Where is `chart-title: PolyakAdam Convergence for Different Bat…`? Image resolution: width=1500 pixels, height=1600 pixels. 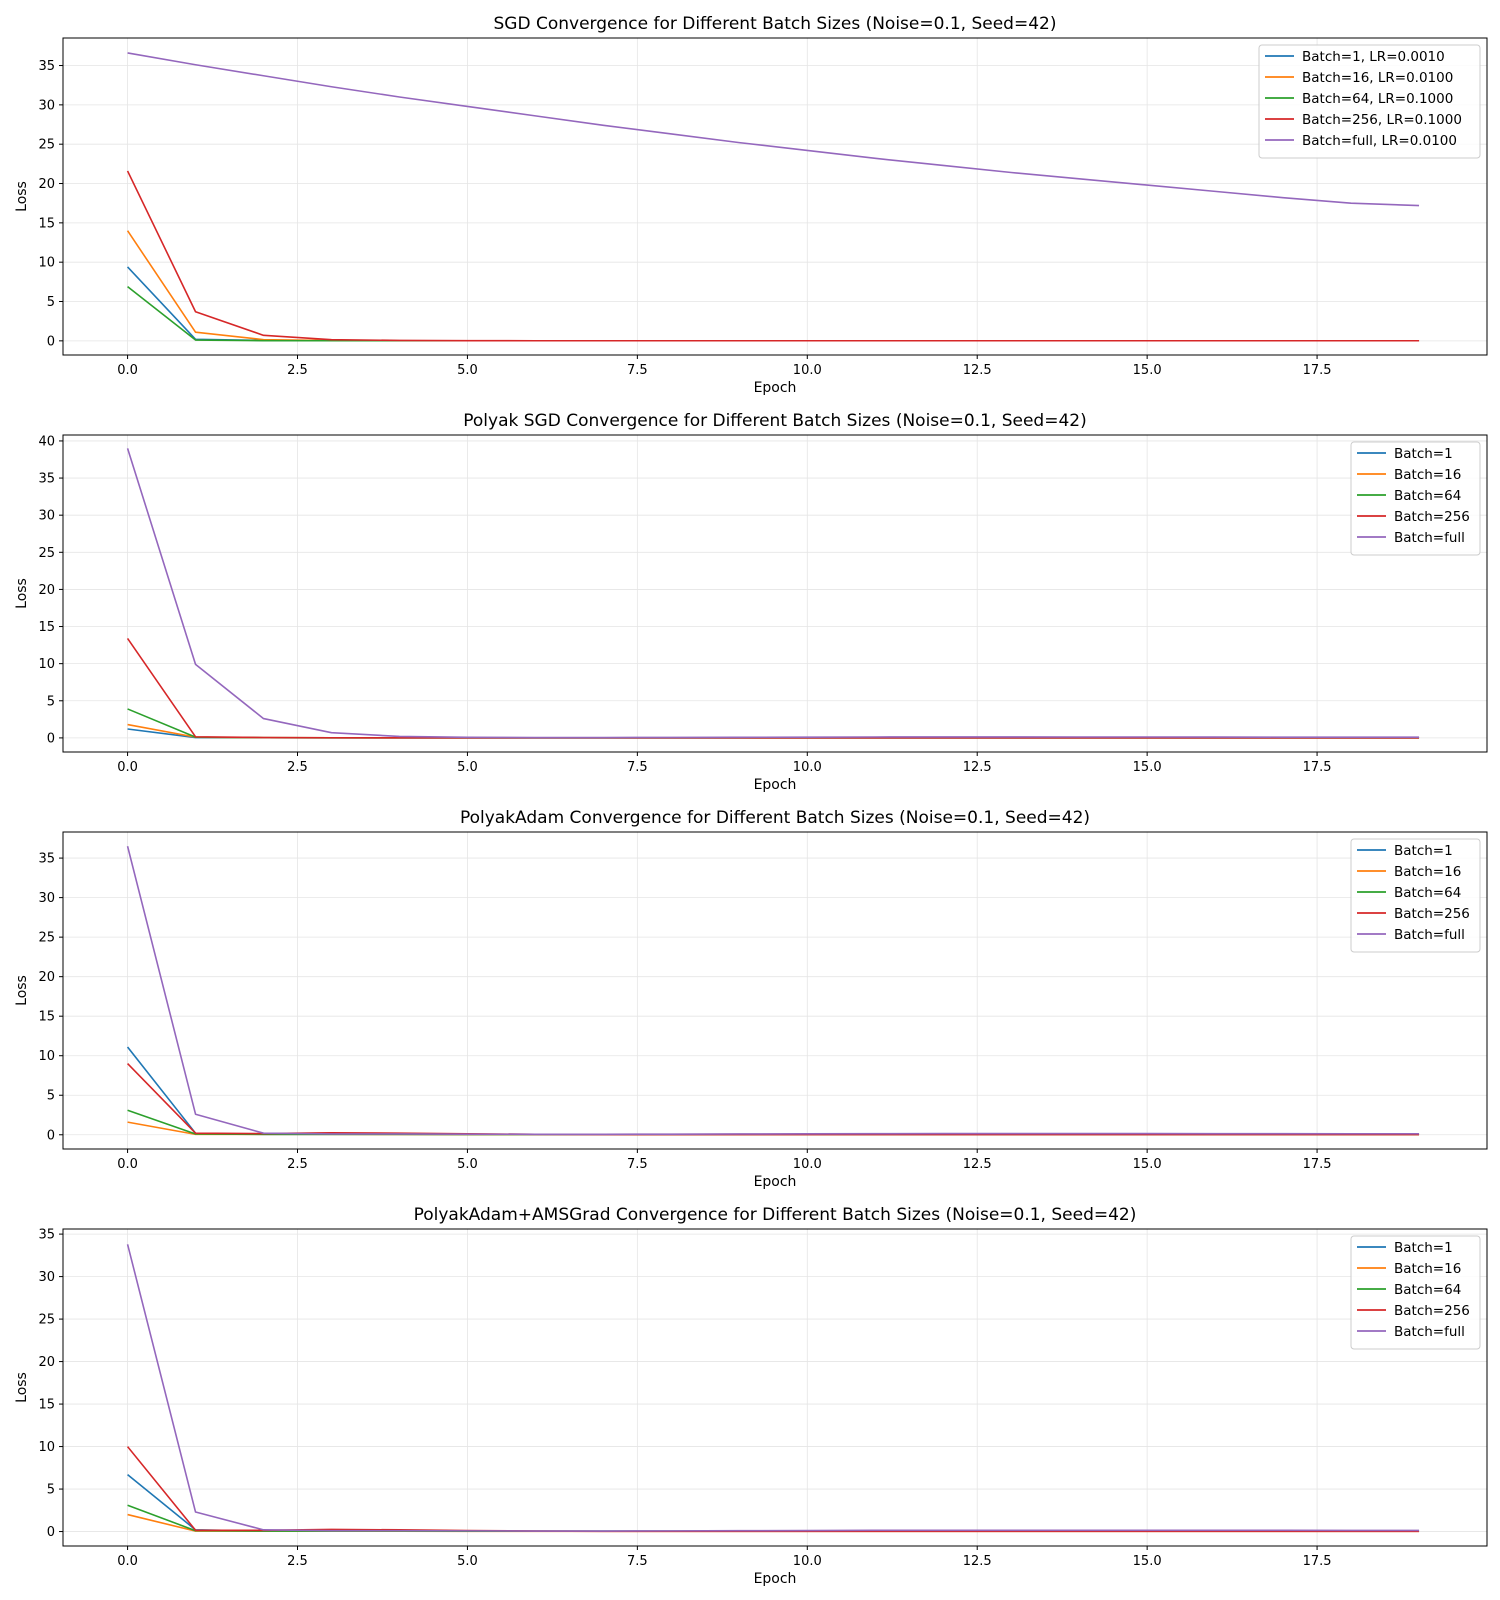
chart-title: PolyakAdam Convergence for Different Bat… is located at coordinates (775, 818).